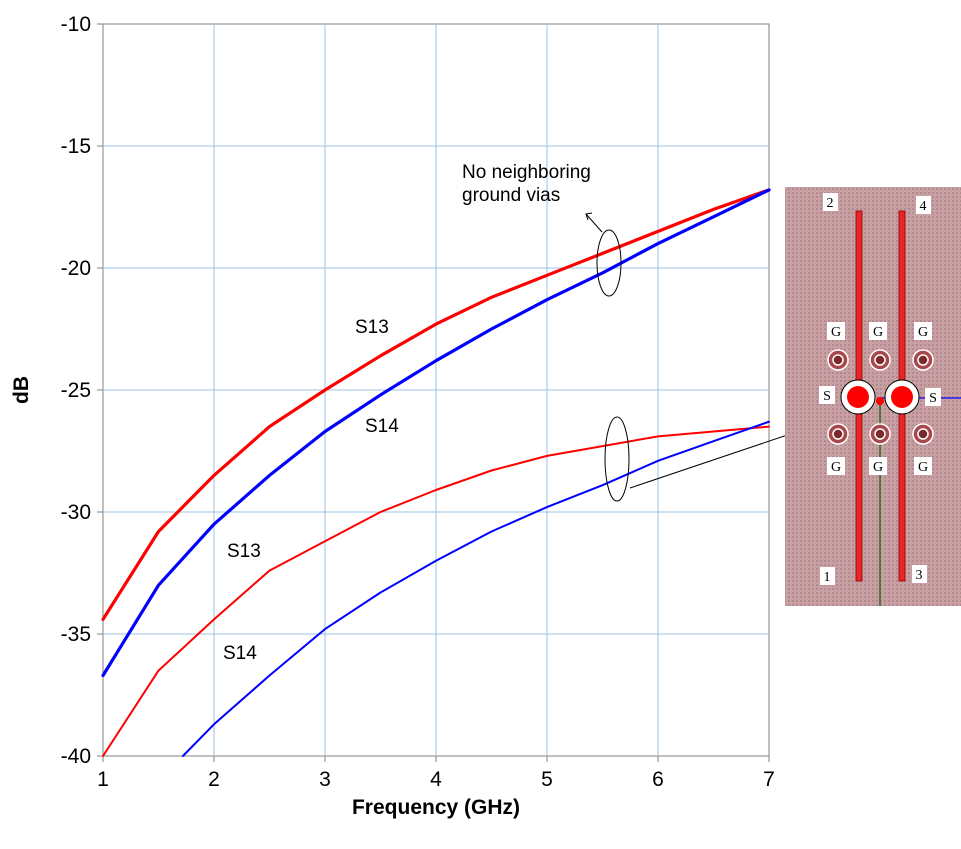  Describe the element at coordinates (372, 327) in the screenshot. I see `label-s13-upper: S13` at that location.